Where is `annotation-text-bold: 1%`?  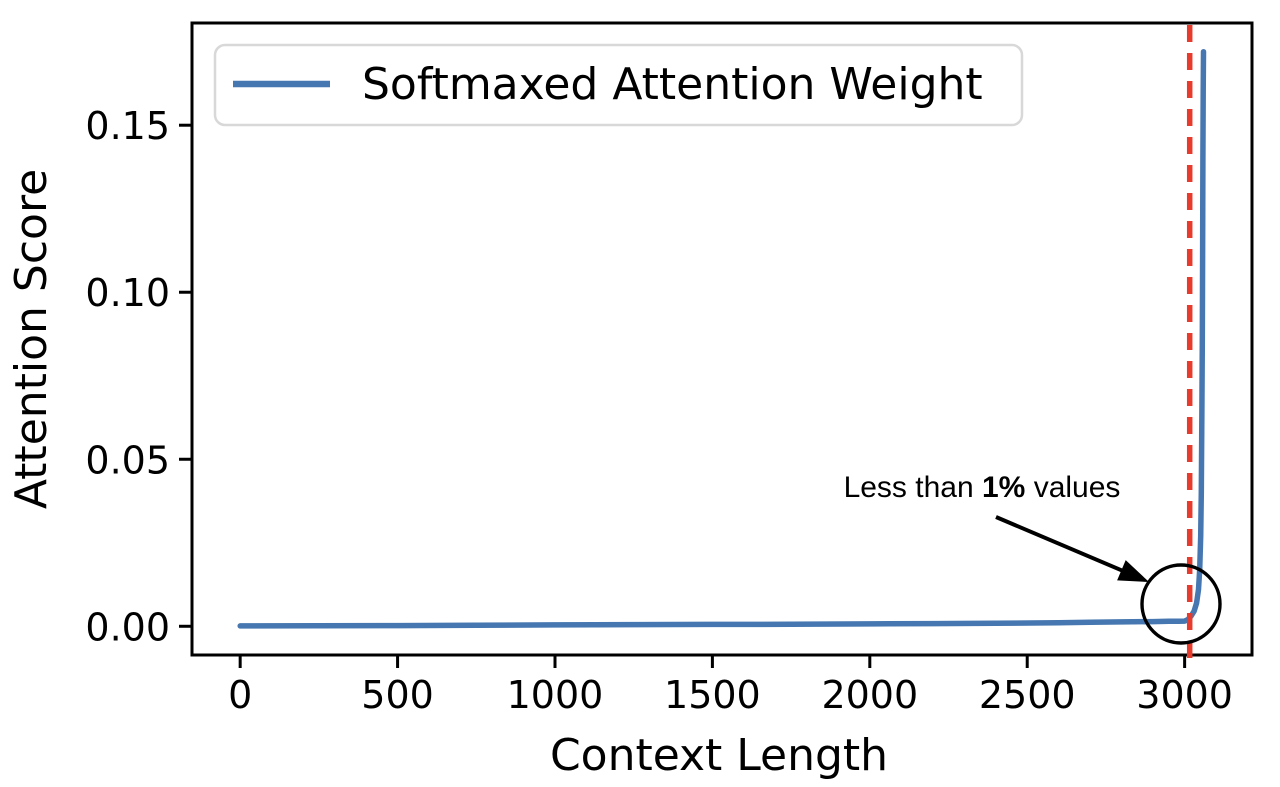 annotation-text-bold: 1% is located at coordinates (1003, 487).